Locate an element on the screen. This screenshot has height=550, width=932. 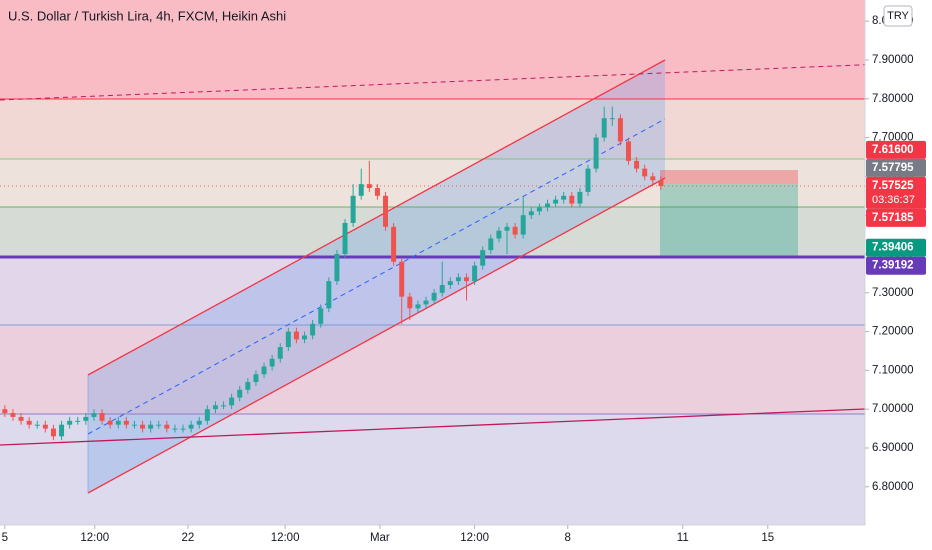
price-label: 7.57525 is located at coordinates (893, 186).